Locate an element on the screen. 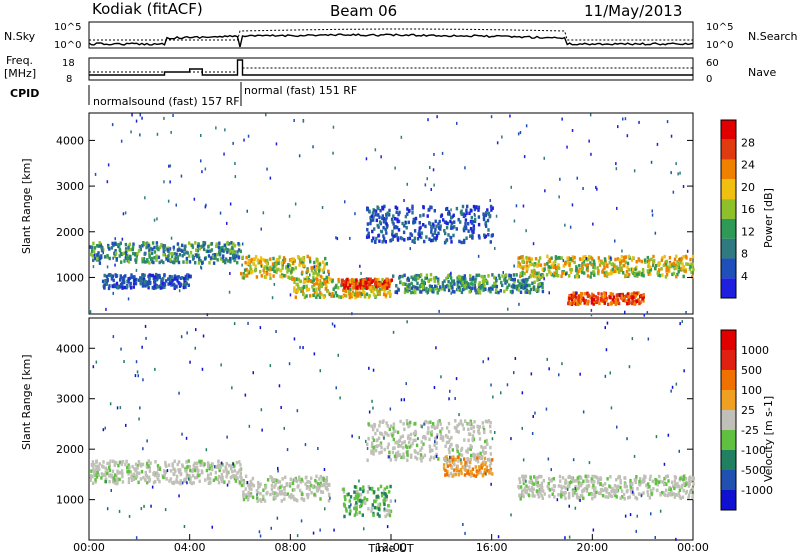 The width and height of the screenshot is (800, 558). nave-label: Nave is located at coordinates (762, 72).